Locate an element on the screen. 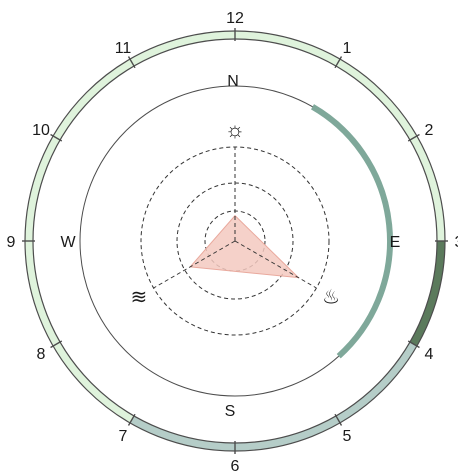 The height and width of the screenshot is (471, 458). hour-label-2: 2 is located at coordinates (429, 130).